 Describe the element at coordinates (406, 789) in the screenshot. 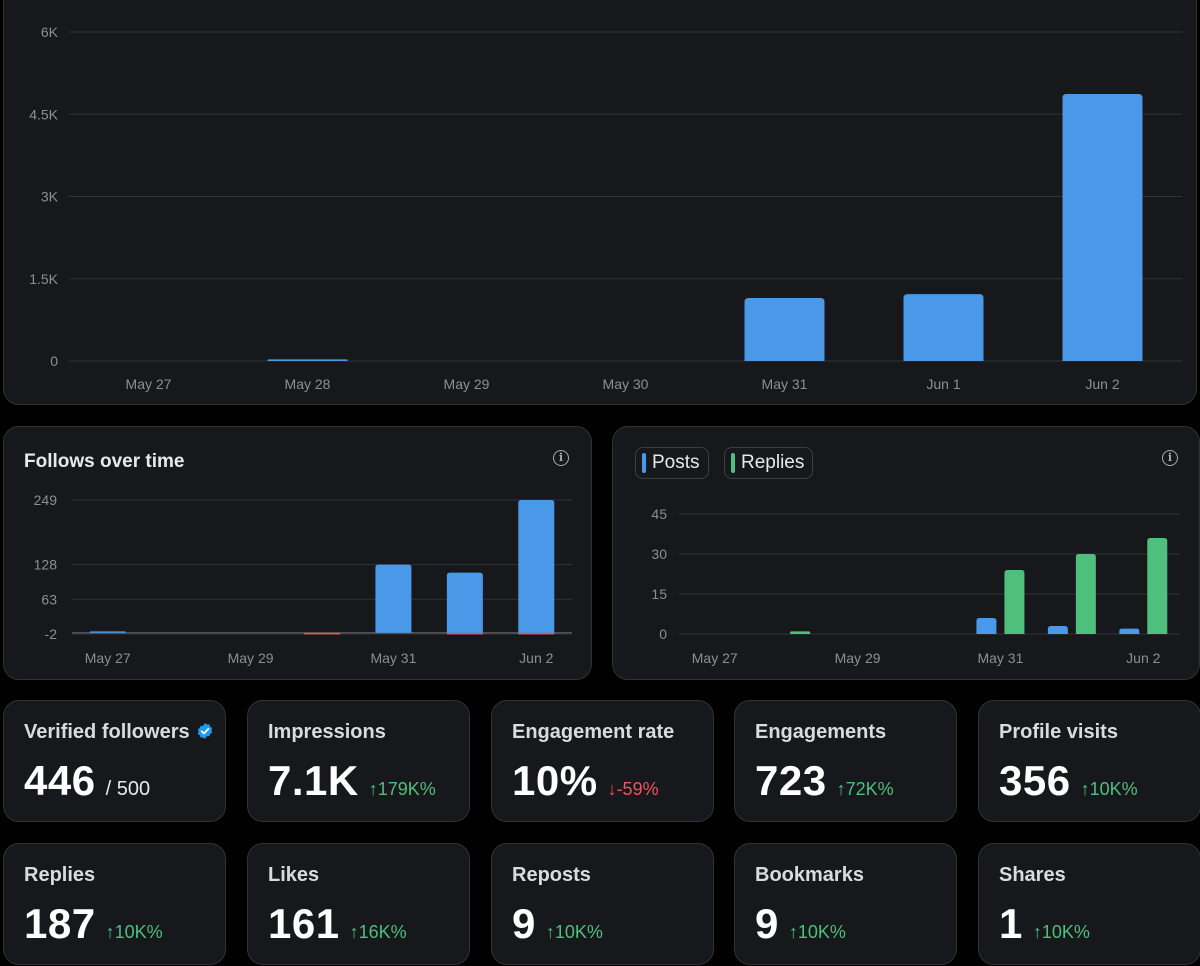

I see `metric-change-text: 179K%` at that location.